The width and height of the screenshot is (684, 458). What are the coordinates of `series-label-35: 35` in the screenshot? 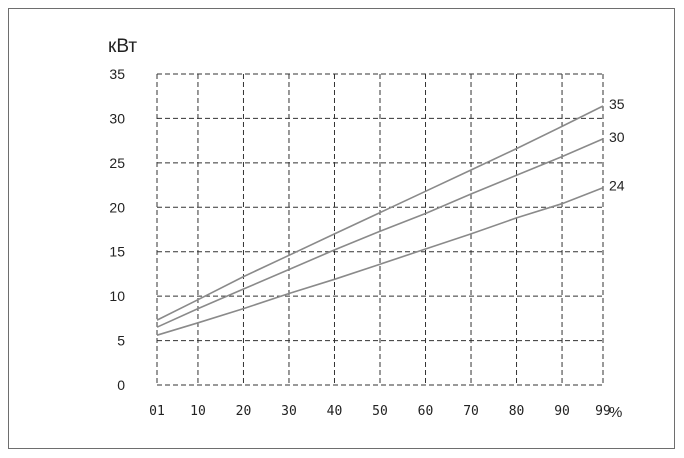 It's located at (617, 104).